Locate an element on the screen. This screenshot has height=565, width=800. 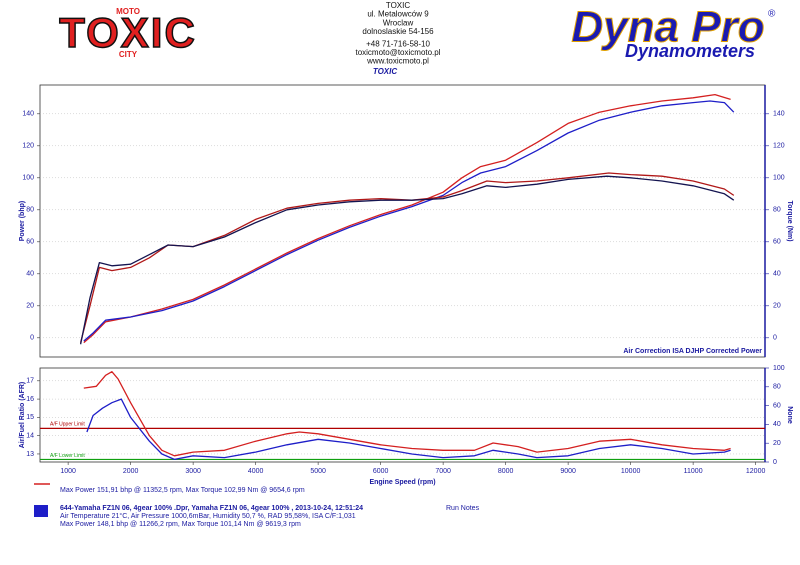
x-tick-label: 11000 is located at coordinates (693, 471).